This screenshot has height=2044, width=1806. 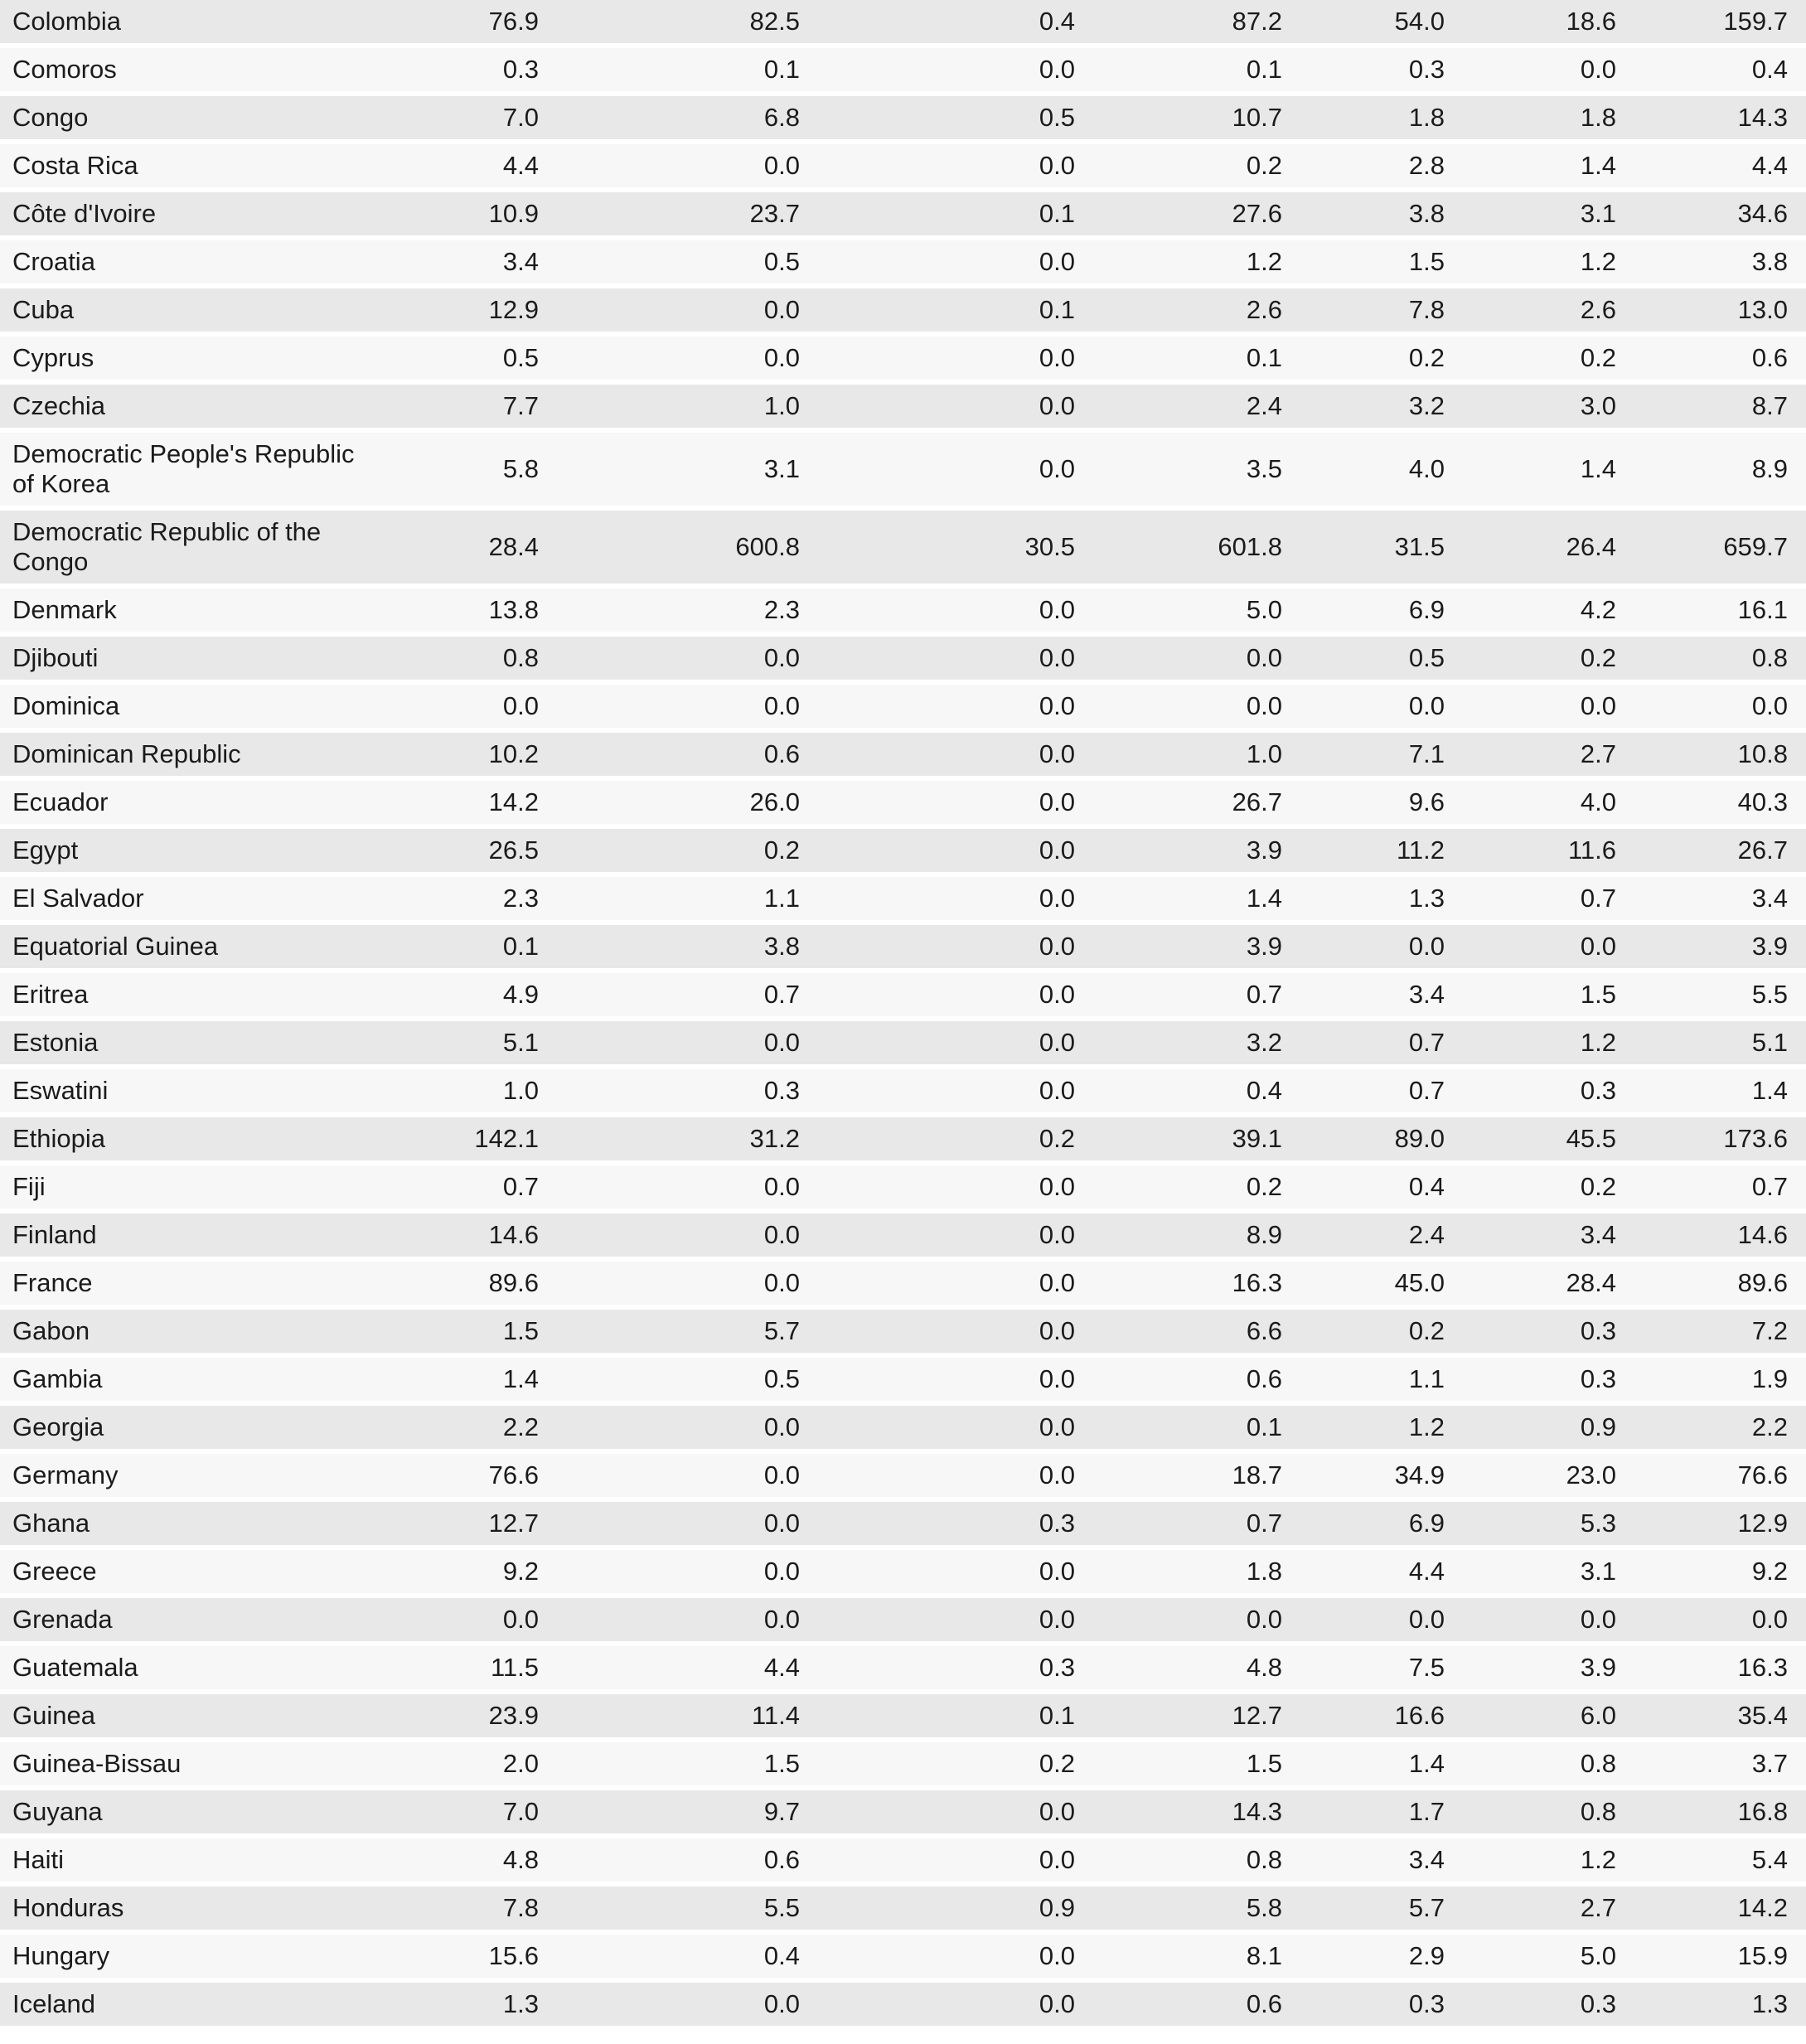 What do you see at coordinates (195, 1088) in the screenshot?
I see `country-name: Eswatini` at bounding box center [195, 1088].